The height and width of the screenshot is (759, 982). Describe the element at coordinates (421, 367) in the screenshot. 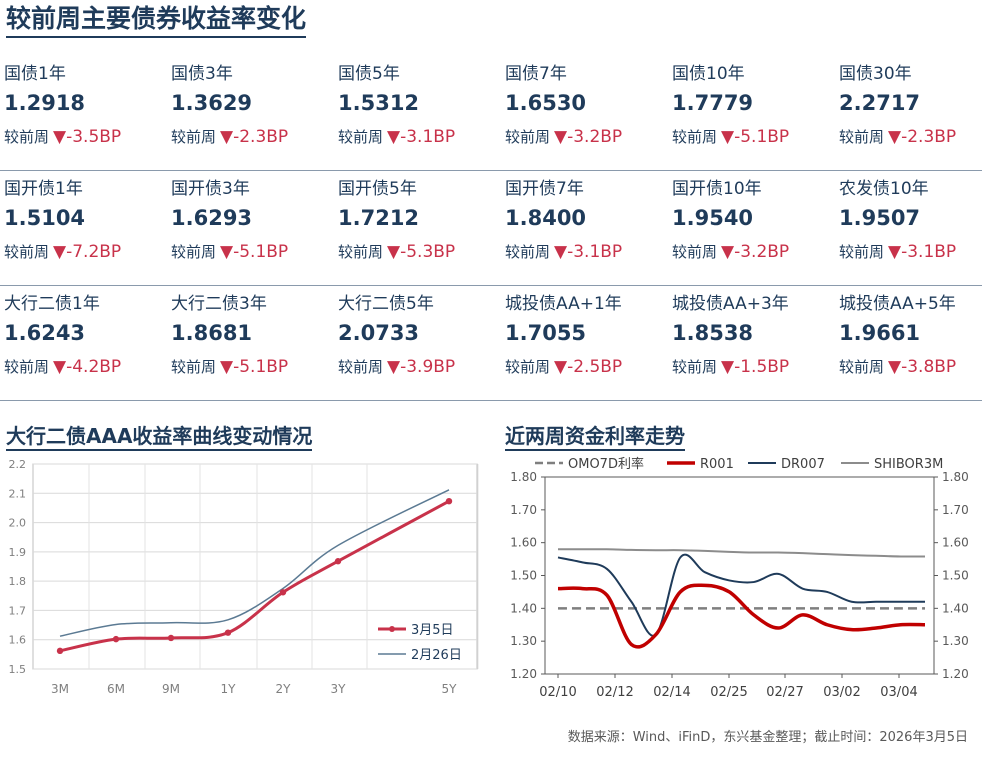

I see `change-down-value: ▼-3.9BP` at that location.